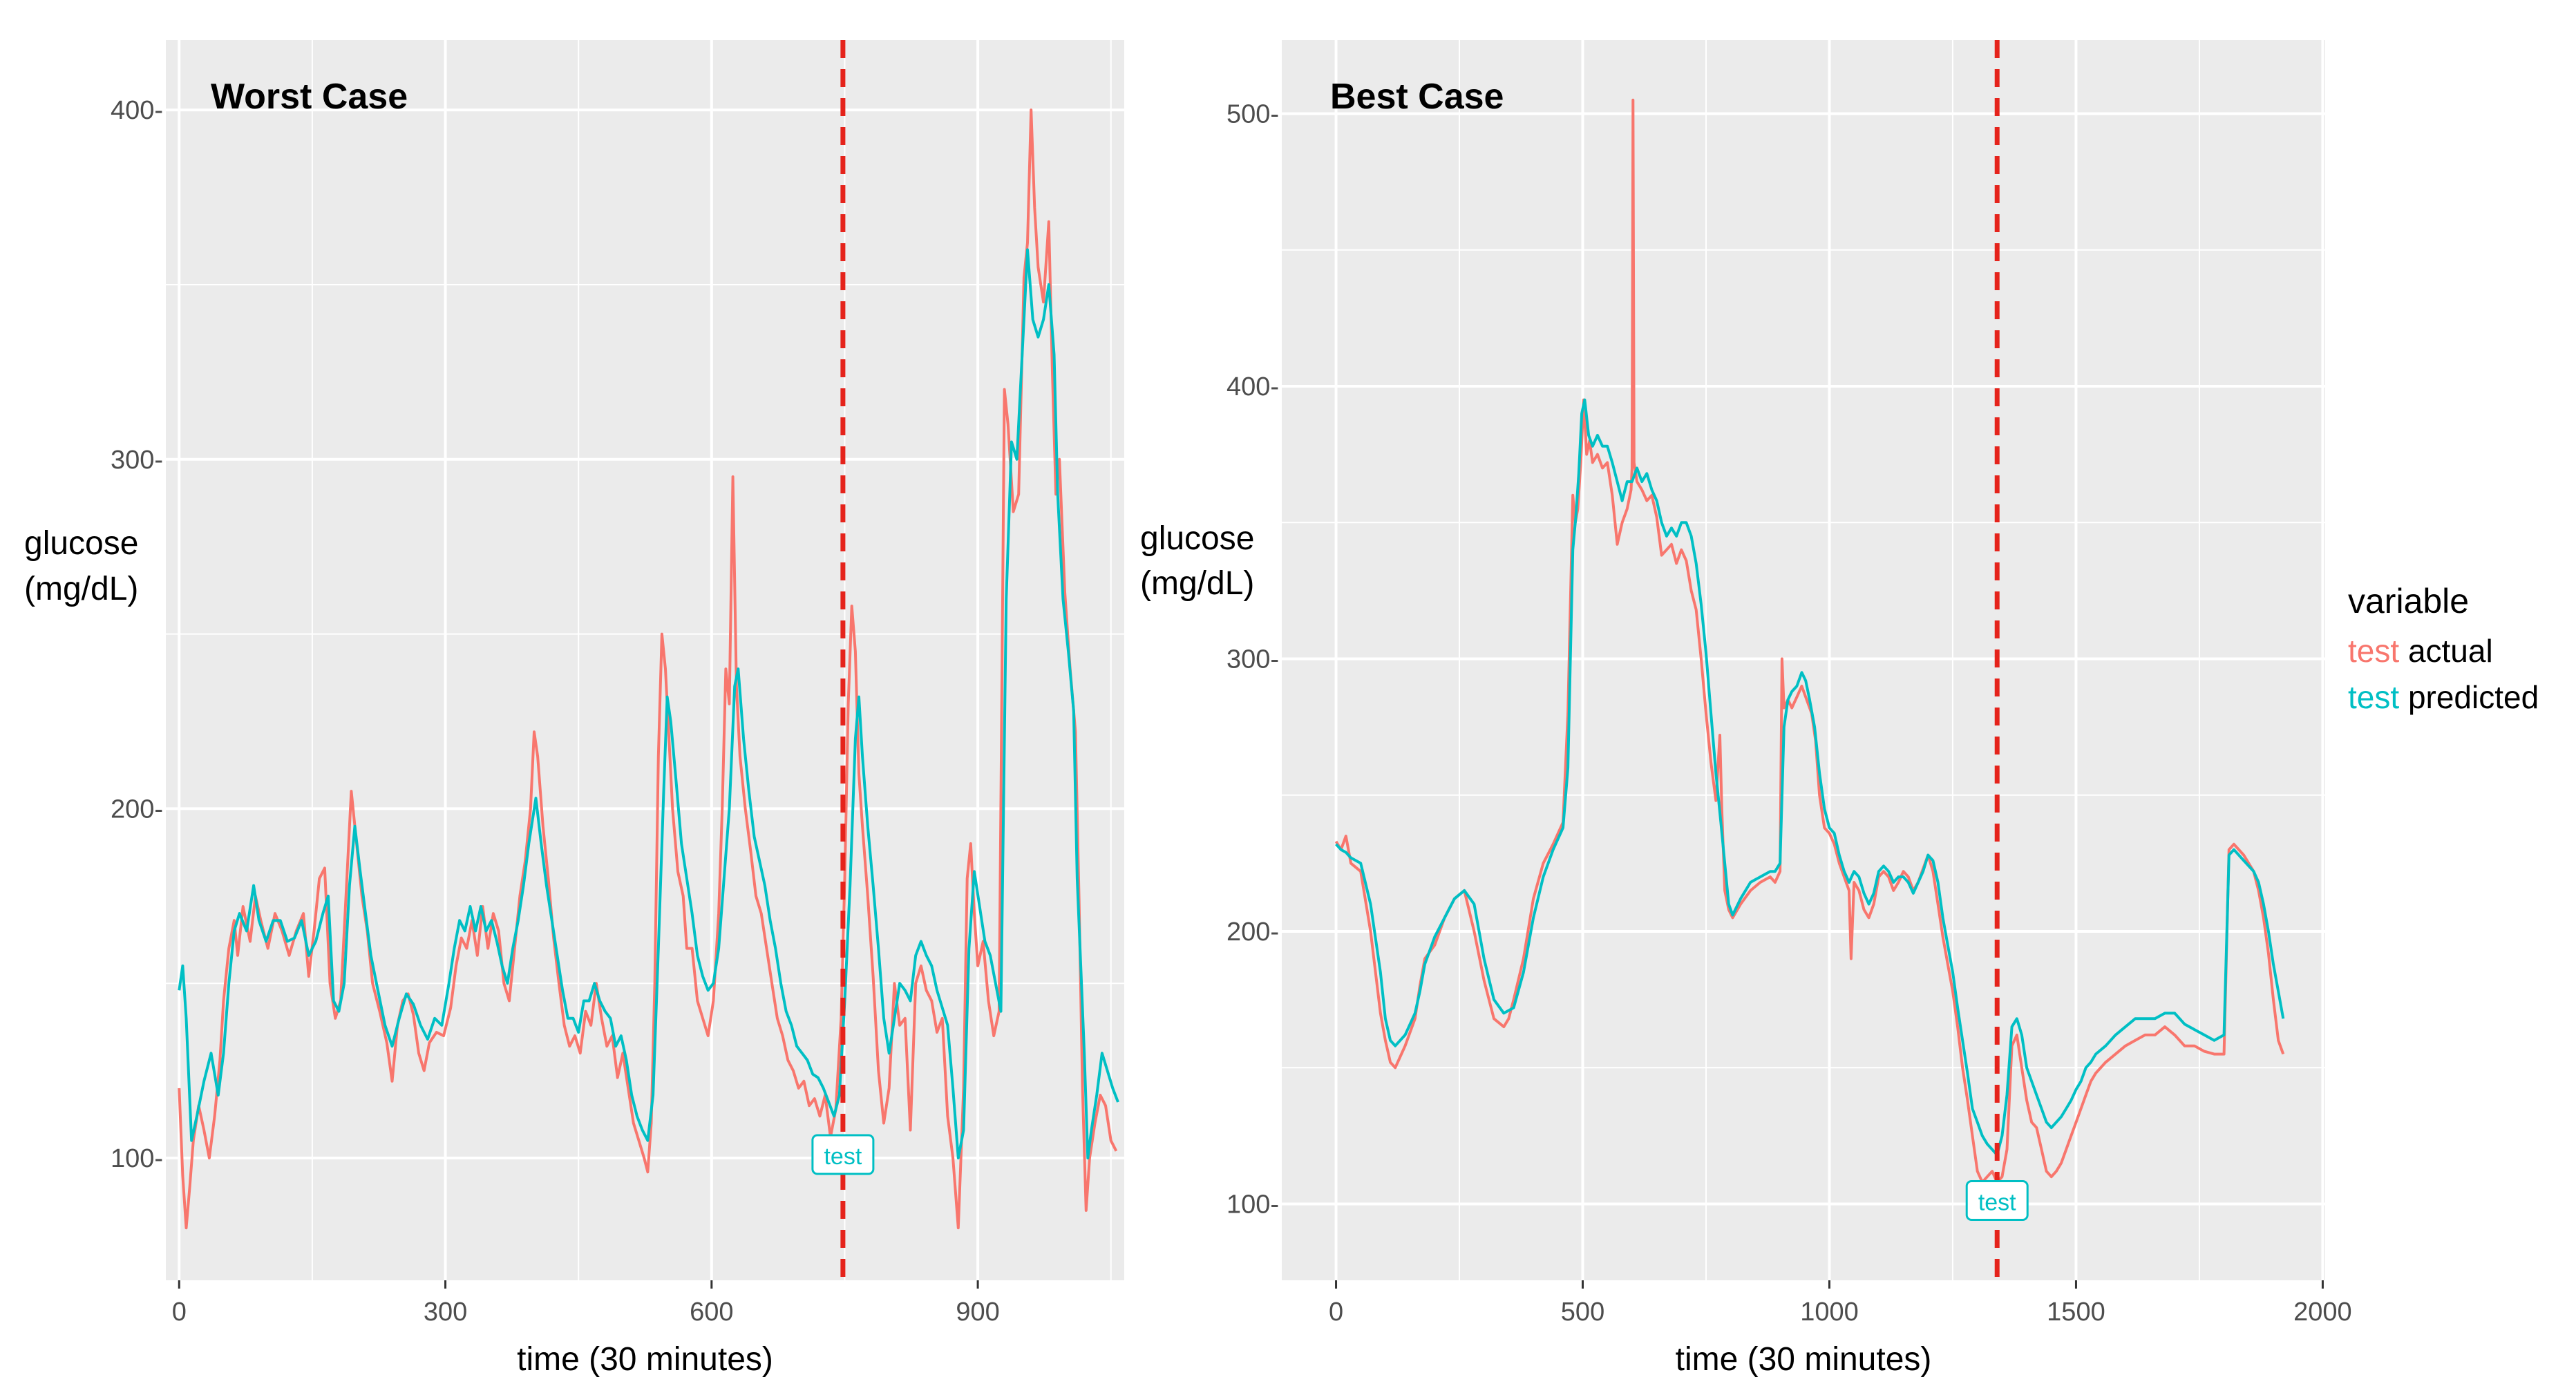 The height and width of the screenshot is (1395, 2576). What do you see at coordinates (2408, 601) in the screenshot?
I see `legend-title: variable` at bounding box center [2408, 601].